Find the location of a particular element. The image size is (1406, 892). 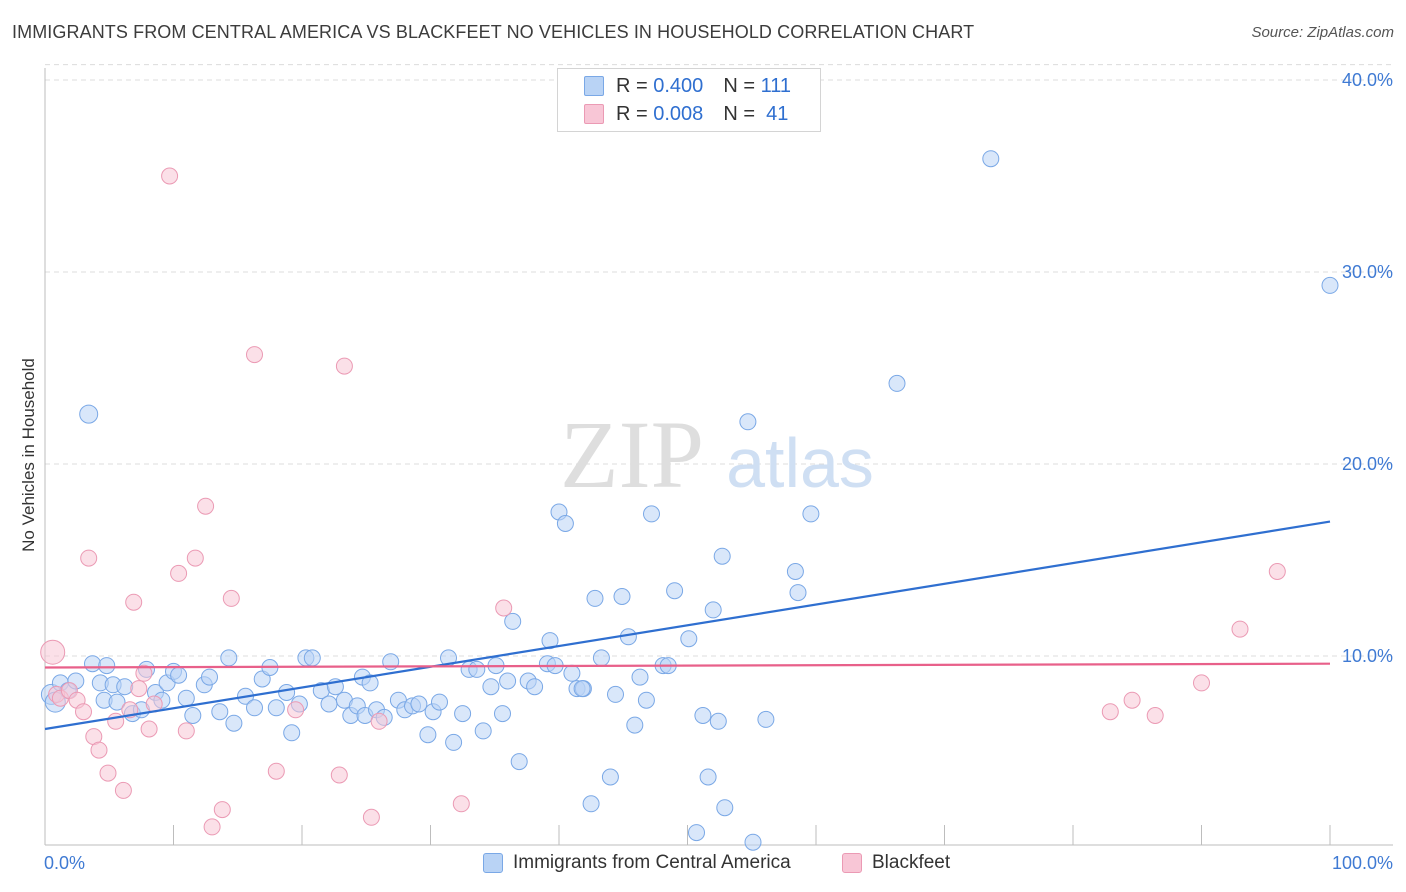

y-axis-title: No Vehicles in Household is located at coordinates (28, 455).